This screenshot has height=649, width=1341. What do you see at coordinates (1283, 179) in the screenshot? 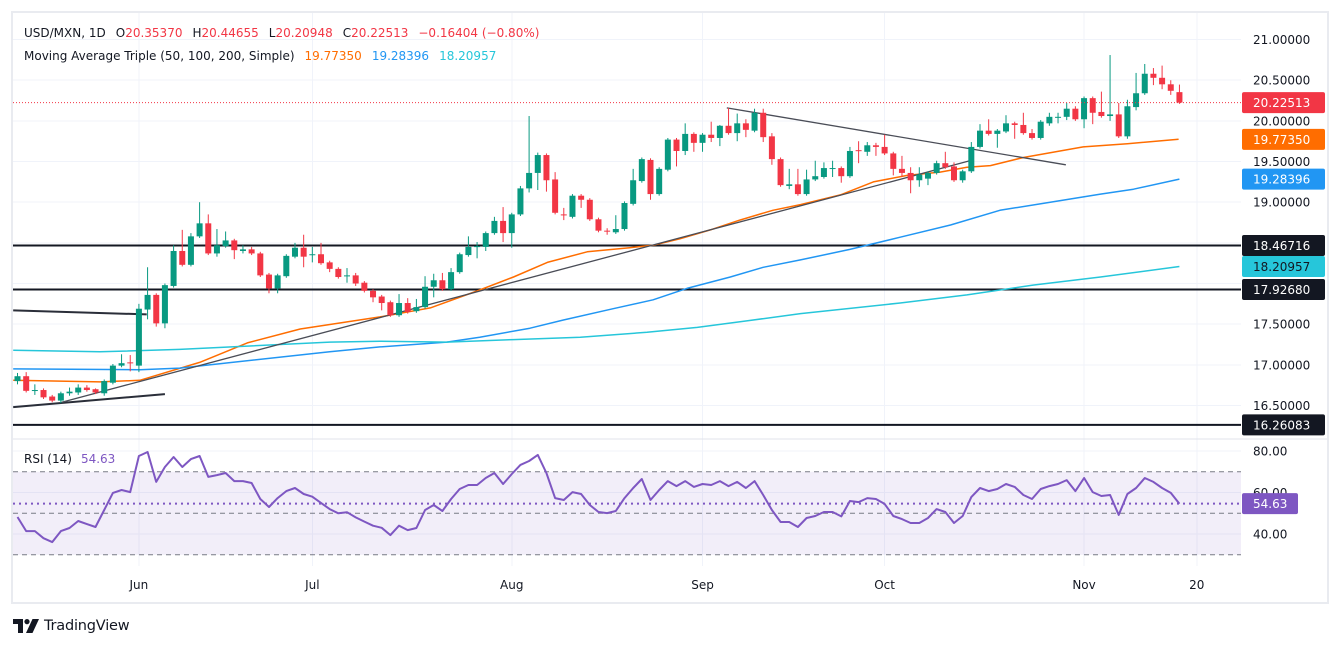
I see `ma100-price-tag: 19.28396` at bounding box center [1283, 179].